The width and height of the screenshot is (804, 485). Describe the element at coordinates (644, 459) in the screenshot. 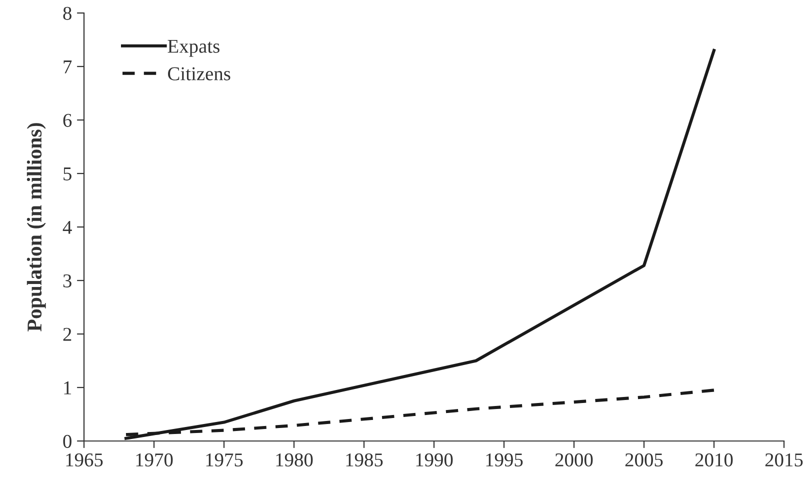

I see `x-tick-label: 2005` at that location.